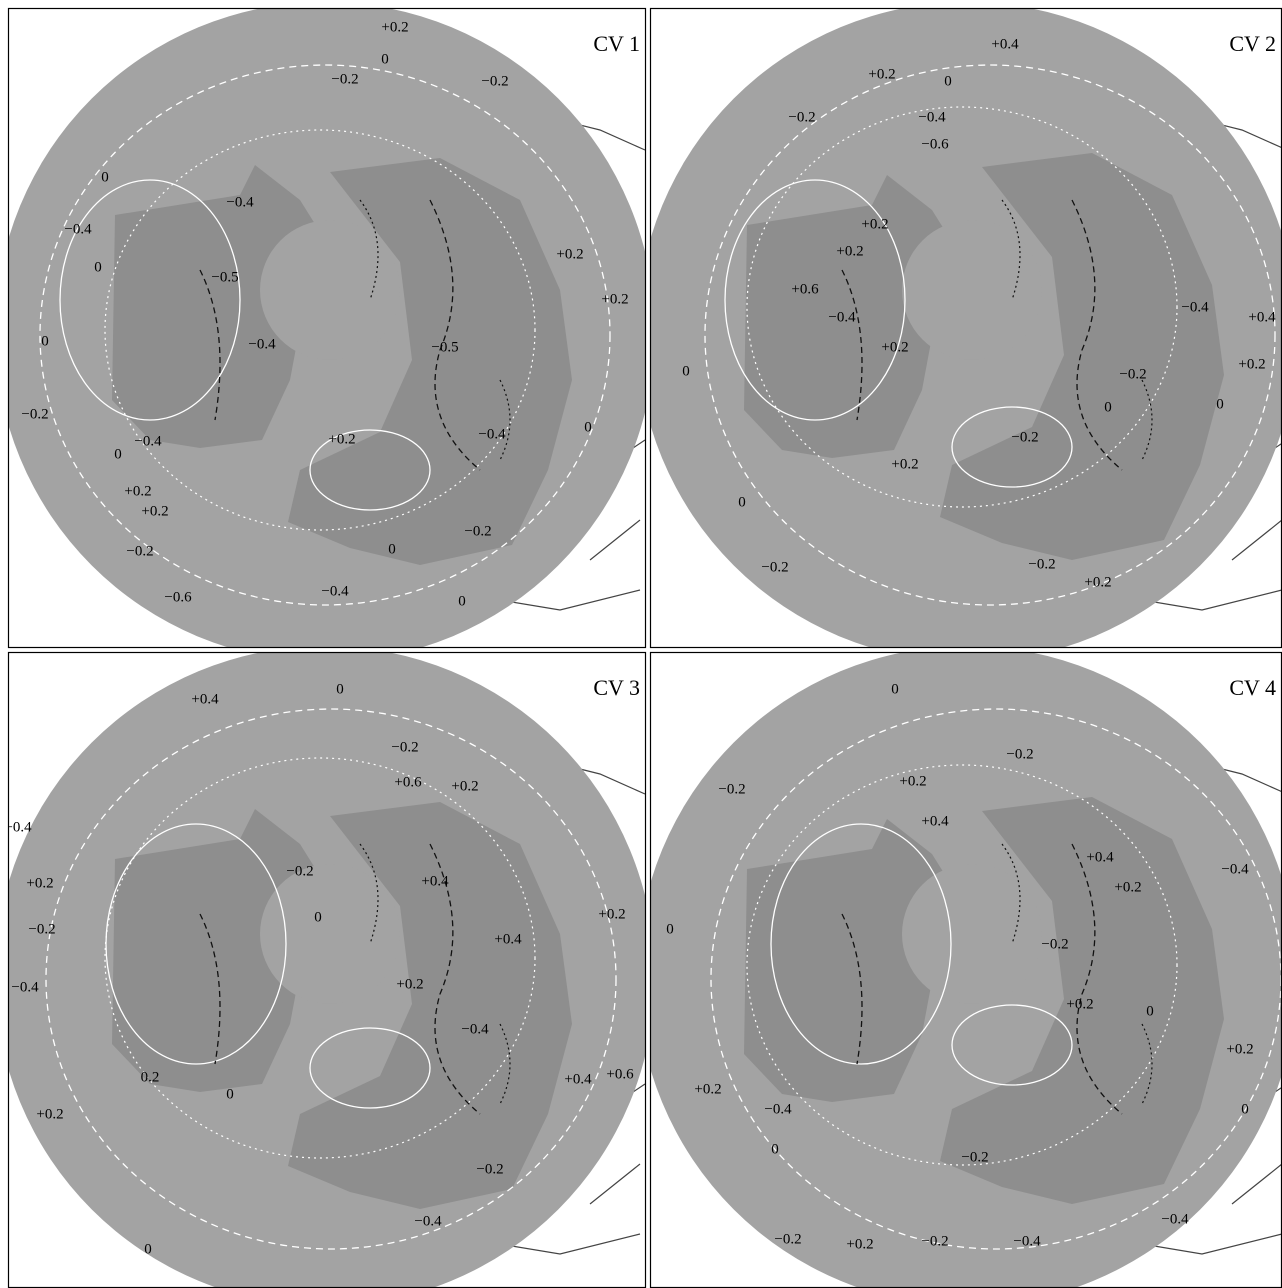 Image resolution: width=1282 pixels, height=1288 pixels. Describe the element at coordinates (616, 43) in the screenshot. I see `panel-title: CV 1` at that location.